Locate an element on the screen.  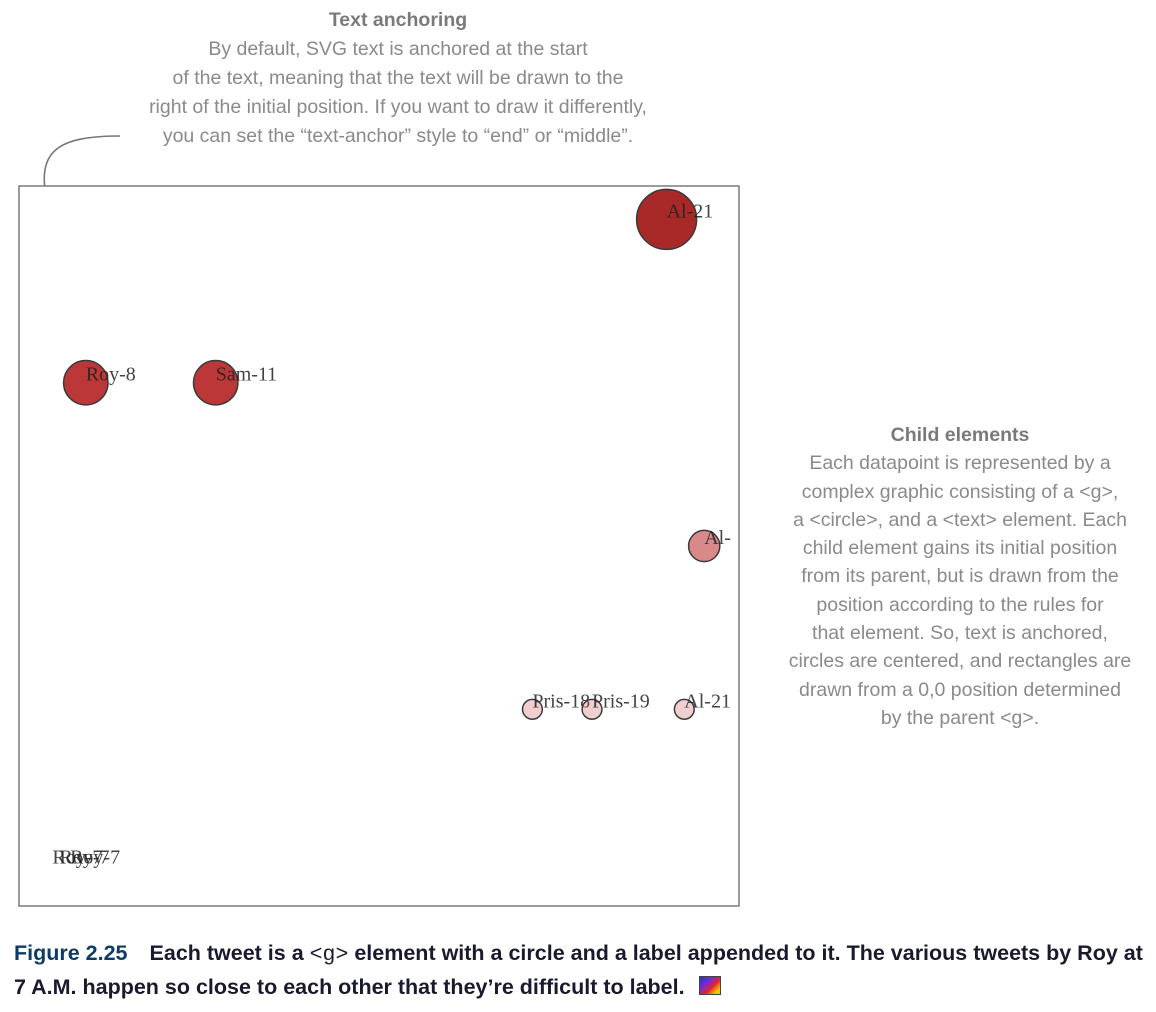
caption-text-part1: Each tweet is a is located at coordinates (229, 953).